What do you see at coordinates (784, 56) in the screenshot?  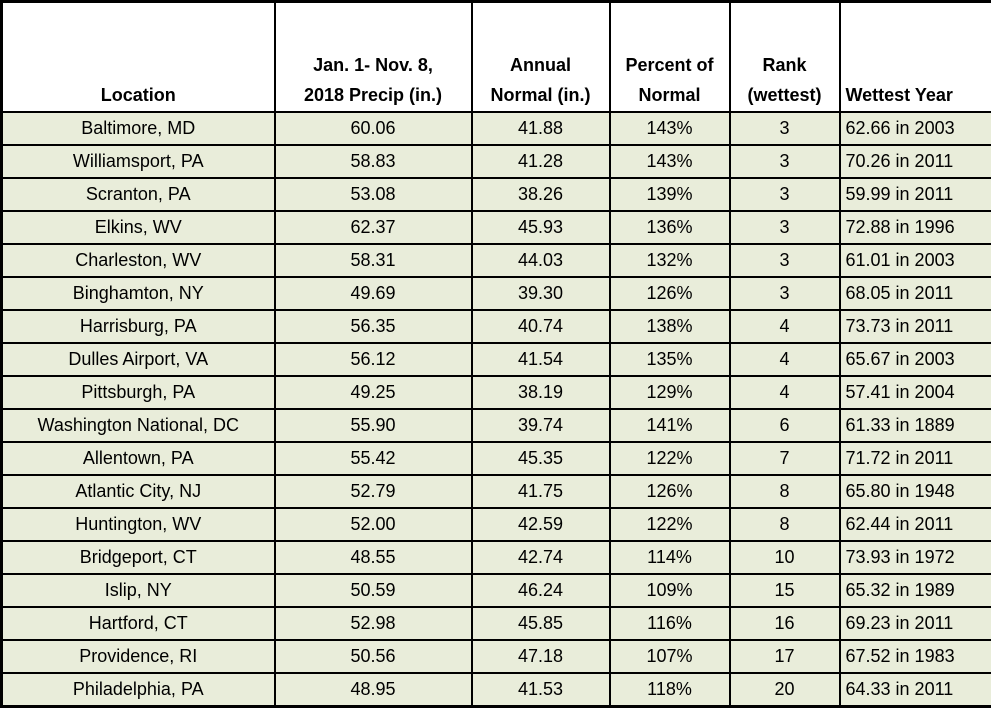 I see `header-cell-rank: Rank (wettest)` at bounding box center [784, 56].